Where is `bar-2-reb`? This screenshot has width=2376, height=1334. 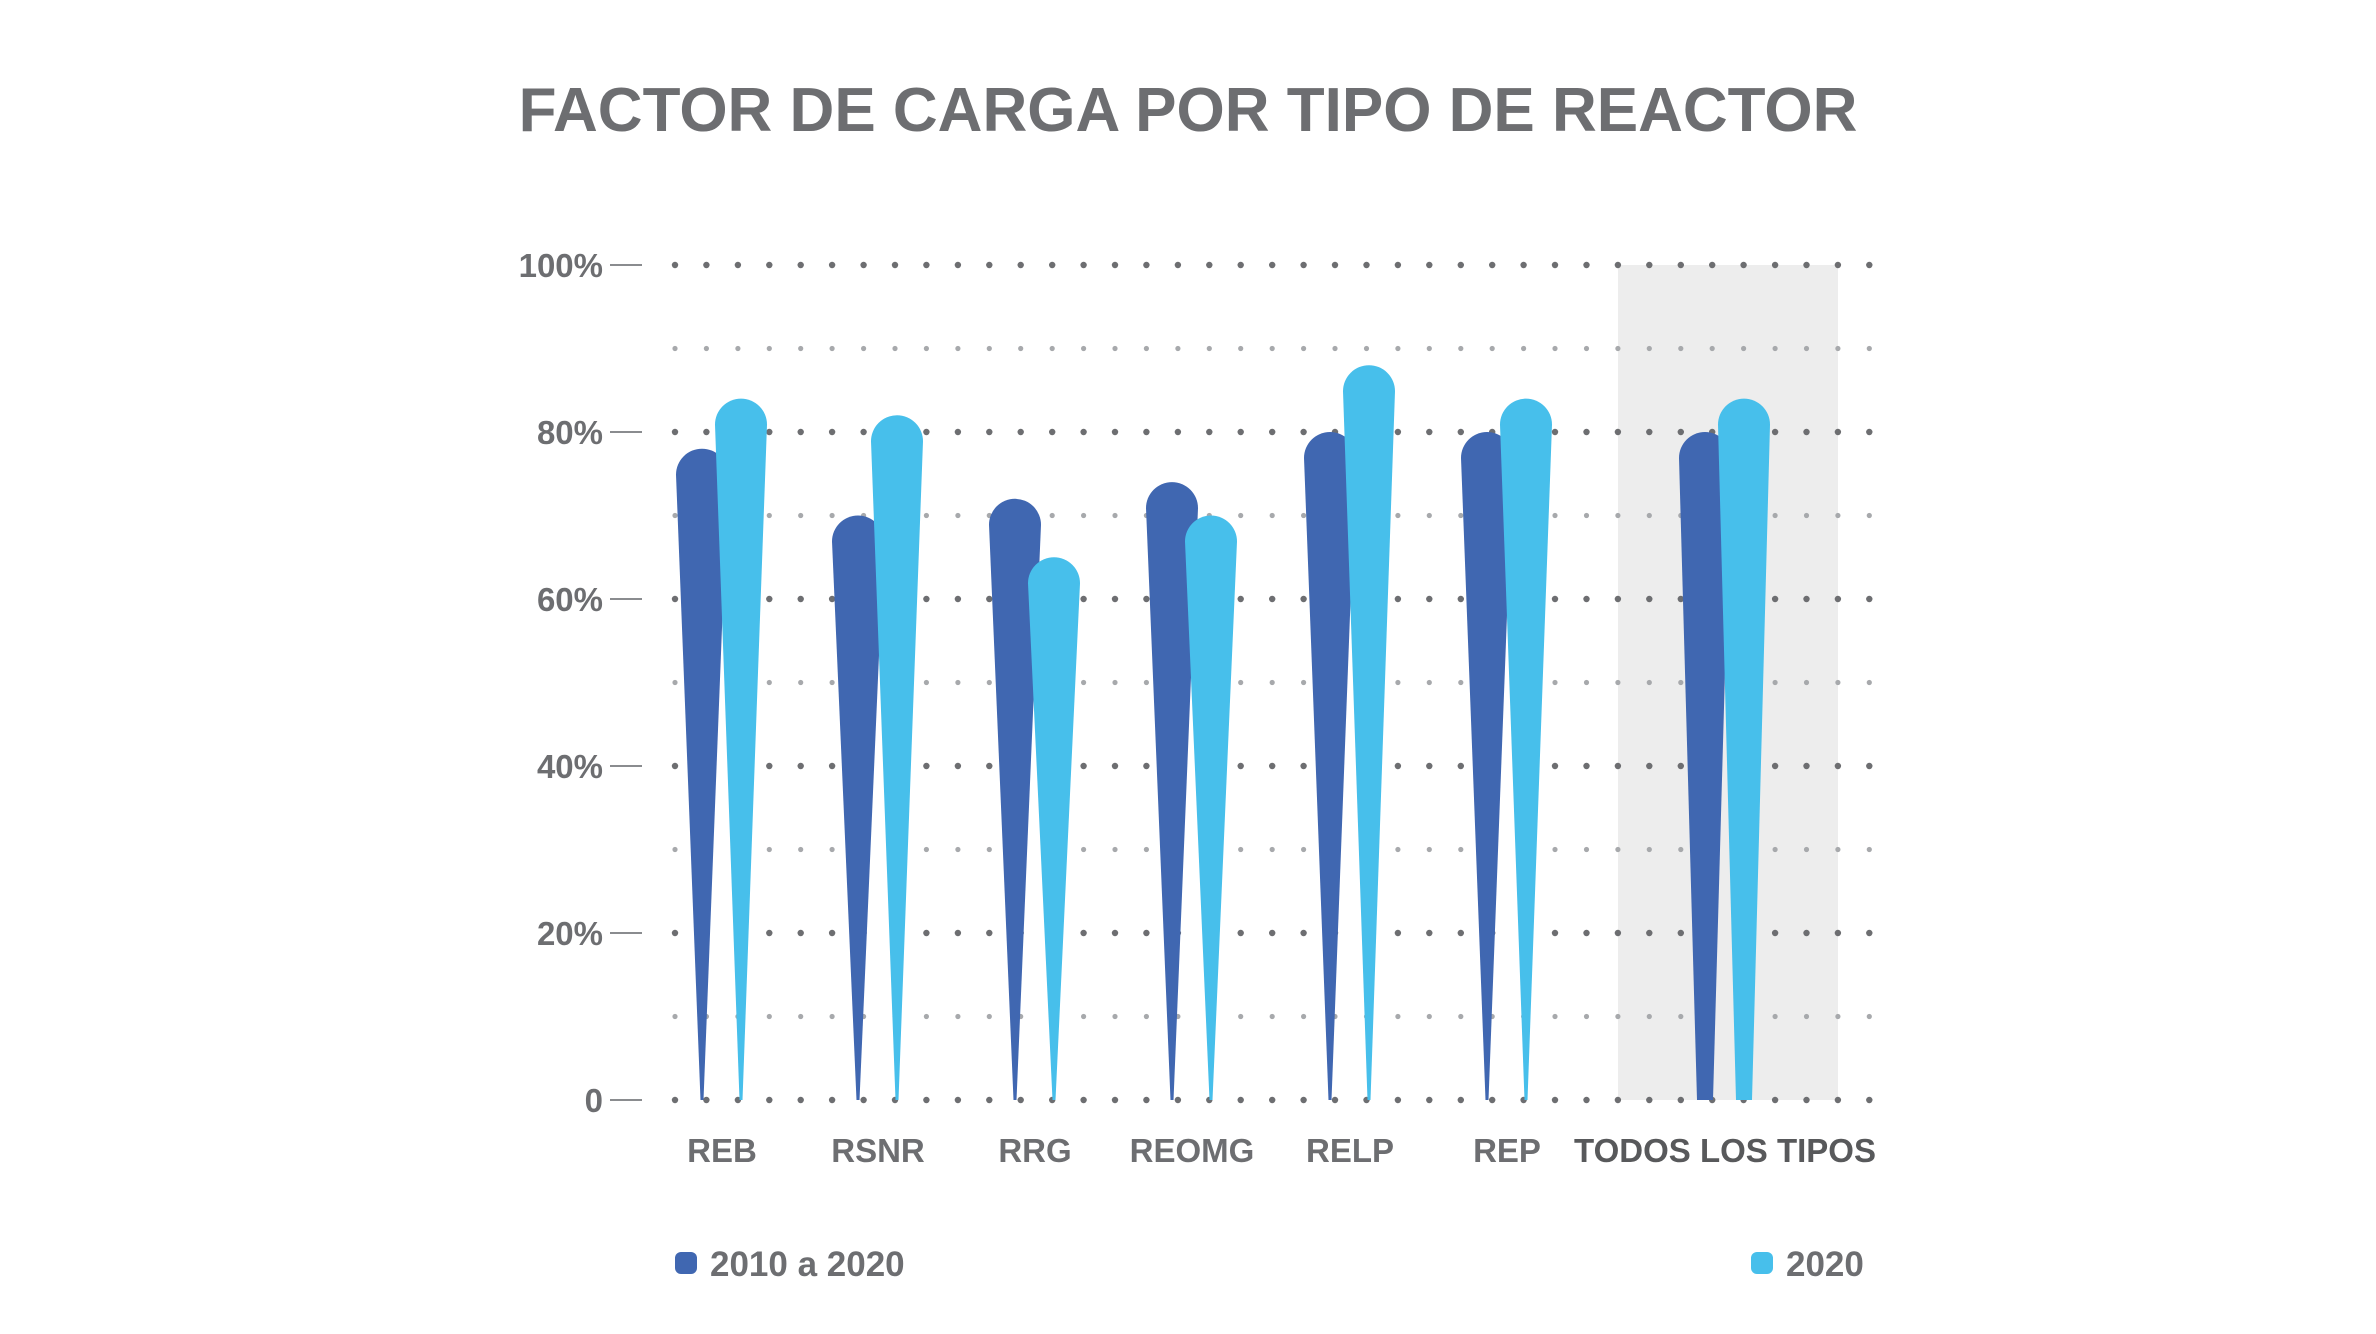
bar-2-reb is located at coordinates (741, 749).